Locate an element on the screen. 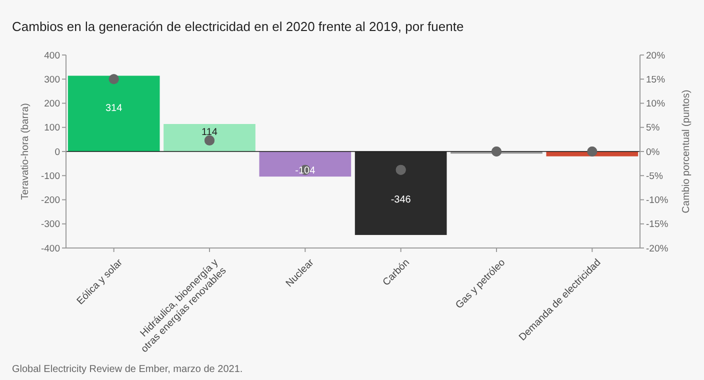 The image size is (704, 380). y-tick-label: 200 is located at coordinates (52, 104).